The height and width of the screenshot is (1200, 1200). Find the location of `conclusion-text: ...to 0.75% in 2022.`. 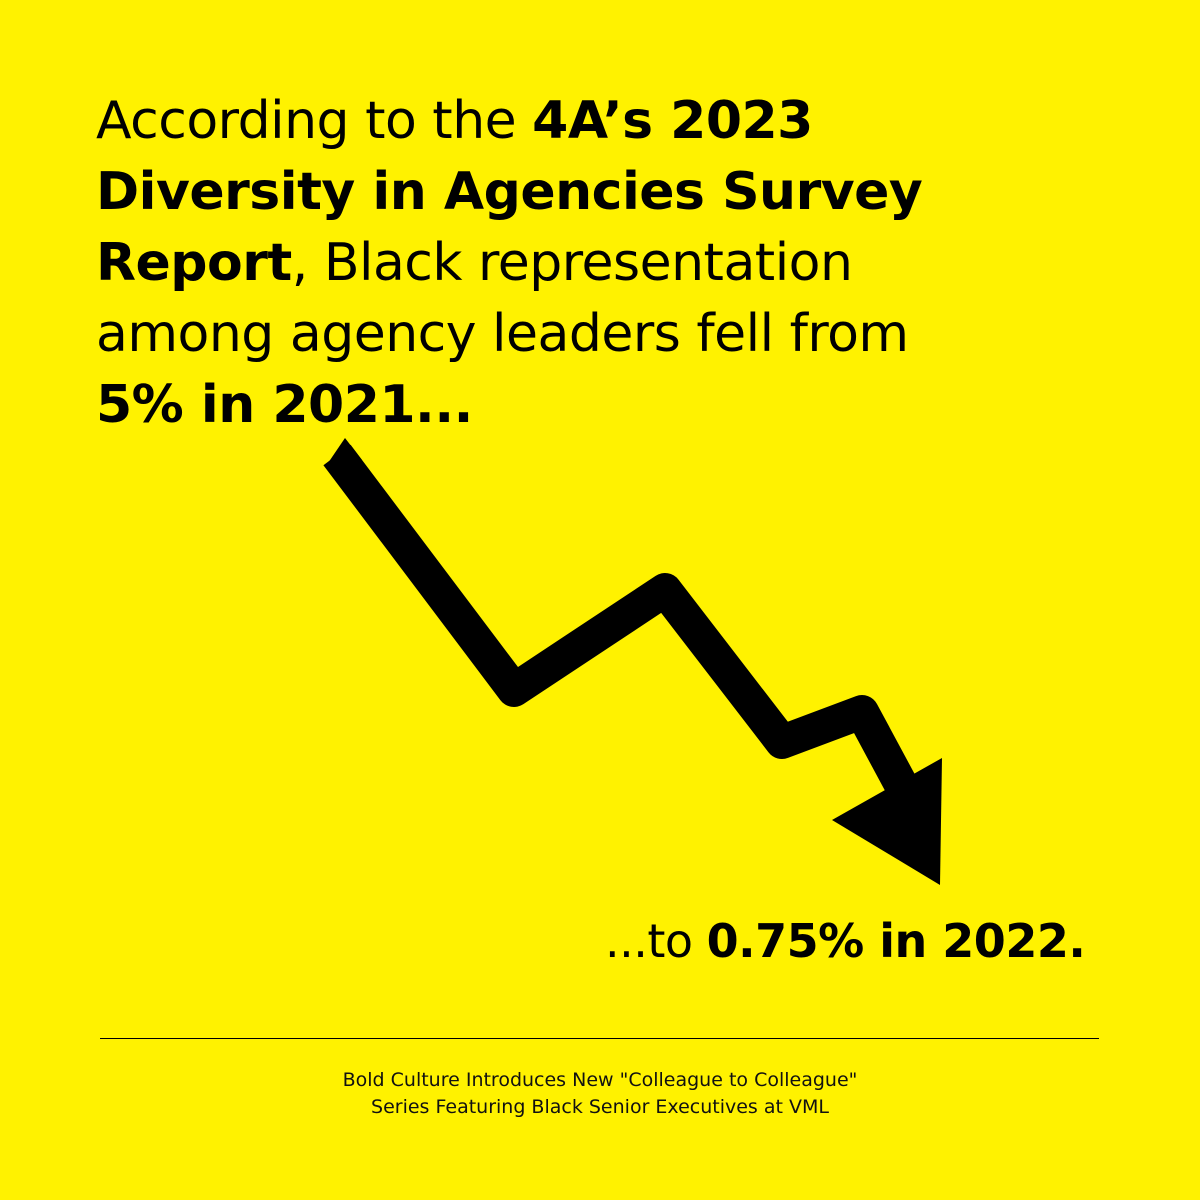

conclusion-text: ...to 0.75% in 2022. is located at coordinates (845, 941).